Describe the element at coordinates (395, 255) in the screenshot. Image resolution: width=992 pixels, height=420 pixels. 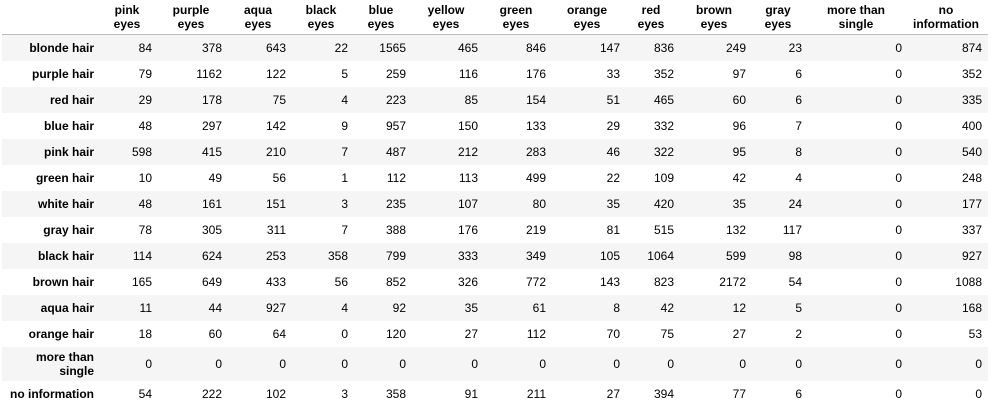
I see `table-cell: 799` at that location.